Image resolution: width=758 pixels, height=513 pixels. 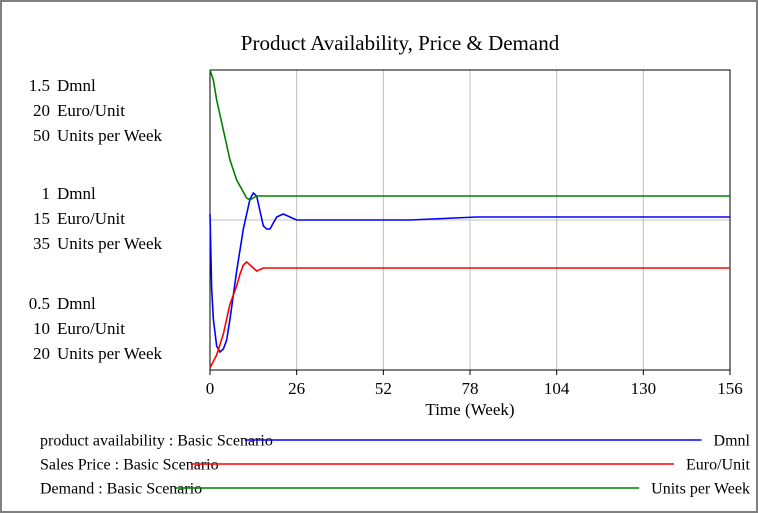 I want to click on y-tick-label: 1, so click(x=46, y=193).